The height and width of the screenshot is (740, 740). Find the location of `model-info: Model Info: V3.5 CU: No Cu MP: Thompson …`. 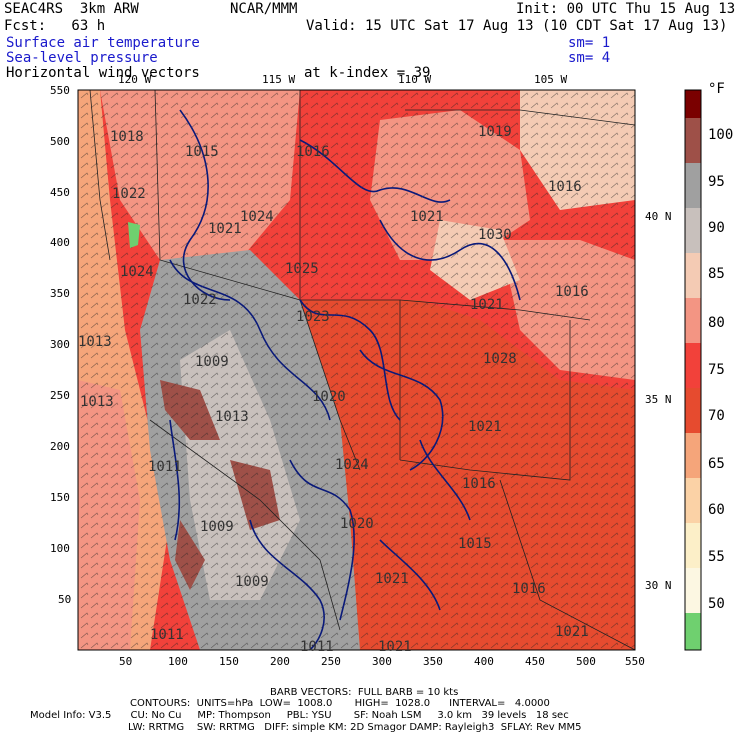

model-info: Model Info: V3.5 CU: No Cu MP: Thompson … is located at coordinates (299, 715).